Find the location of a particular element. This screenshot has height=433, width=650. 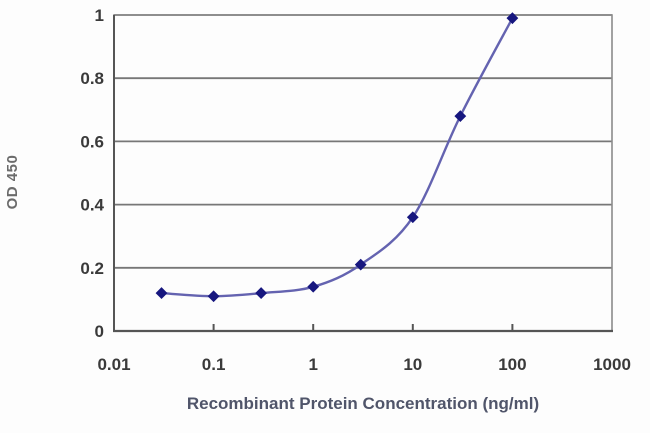

data-point-0.03ngml is located at coordinates (161, 293).